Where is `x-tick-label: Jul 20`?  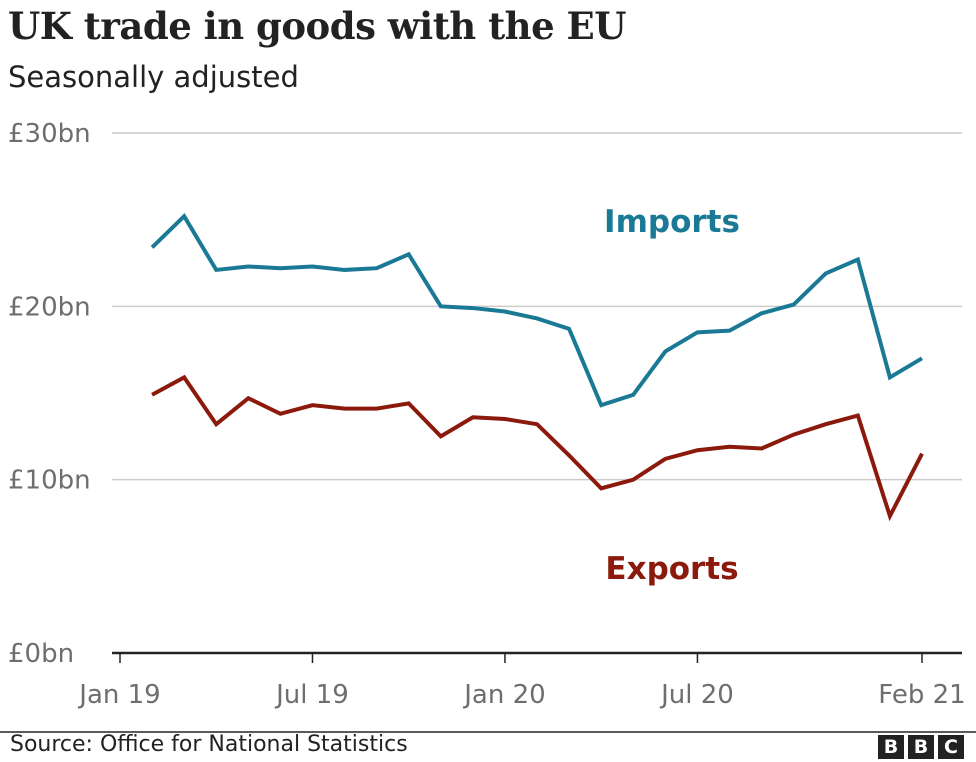
x-tick-label: Jul 20 is located at coordinates (696, 695).